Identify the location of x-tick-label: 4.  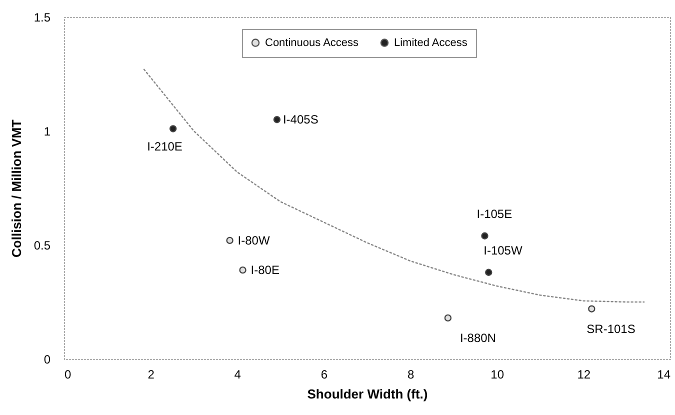
(238, 375).